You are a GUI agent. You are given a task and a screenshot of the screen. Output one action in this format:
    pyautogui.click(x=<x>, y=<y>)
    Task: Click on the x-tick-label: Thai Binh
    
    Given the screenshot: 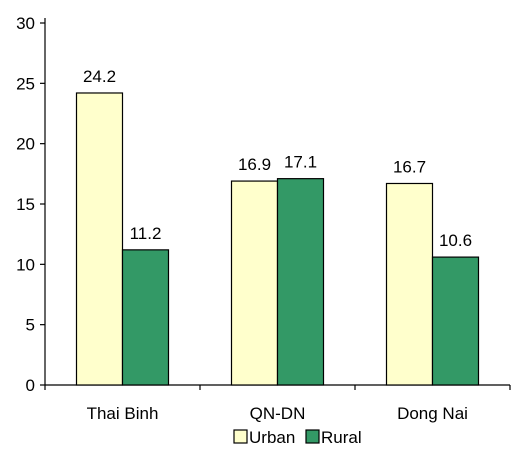 What is the action you would take?
    pyautogui.click(x=123, y=413)
    